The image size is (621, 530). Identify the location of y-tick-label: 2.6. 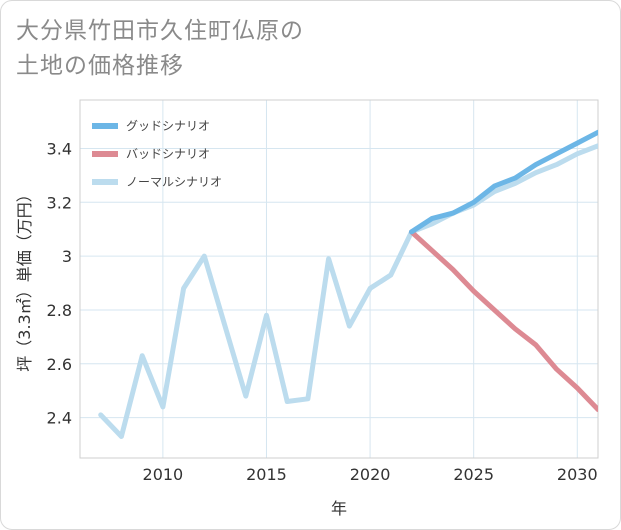
(59, 364).